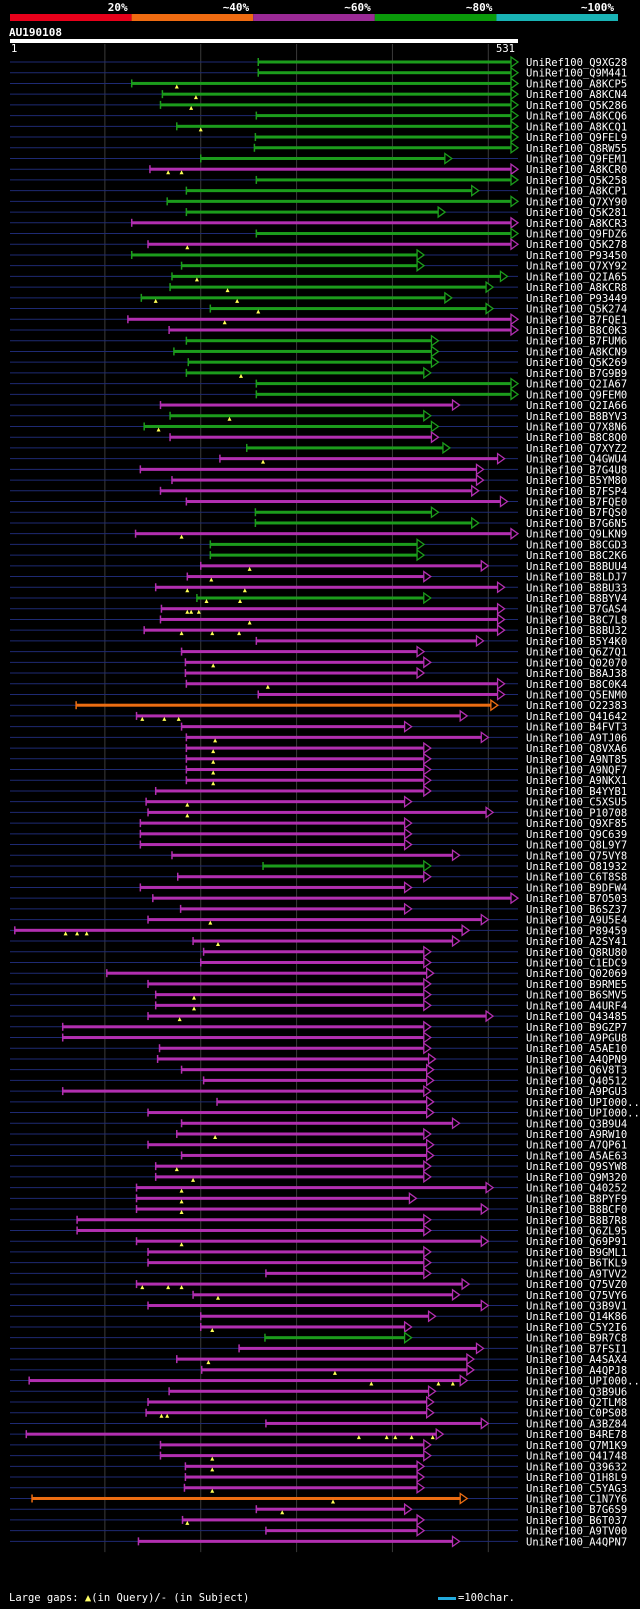  Describe the element at coordinates (318, 148) in the screenshot. I see `alignment-row: UniRef100_Q8RW55` at that location.